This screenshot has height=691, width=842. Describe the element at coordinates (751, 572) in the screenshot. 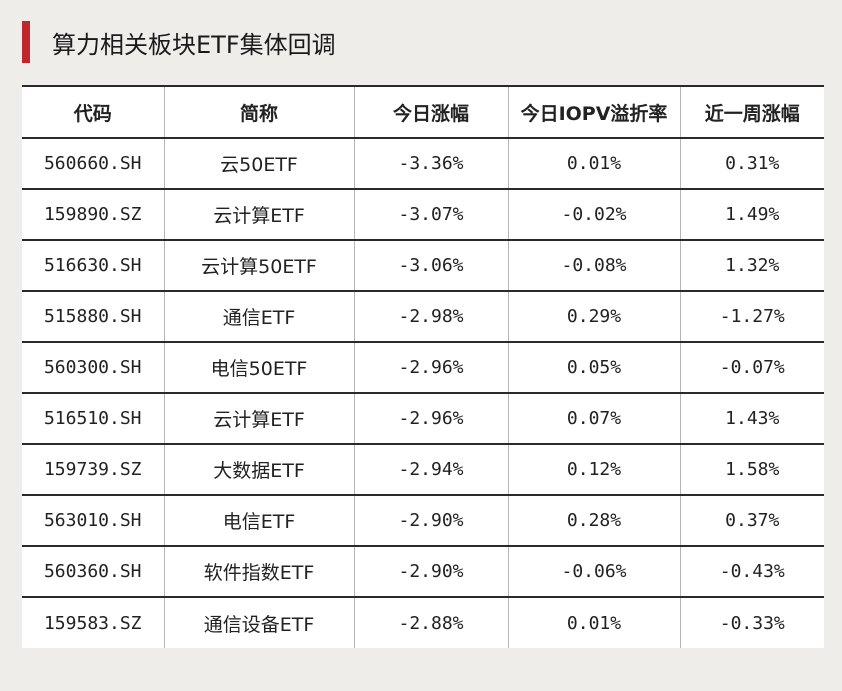

I see `cell-weekly-change: -0.43%` at that location.